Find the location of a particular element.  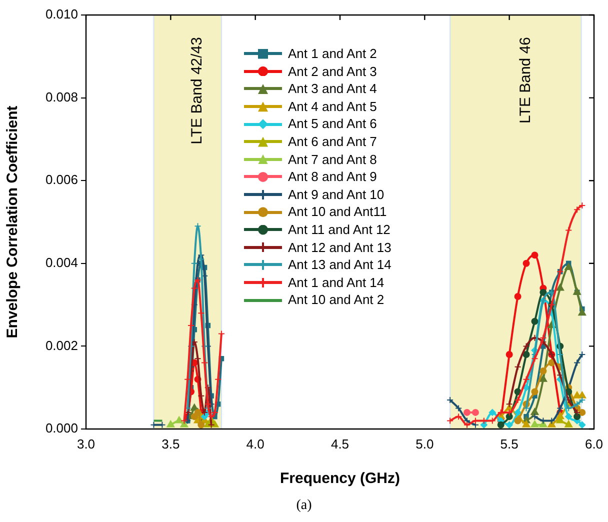

legend-label: Ant 10 and Ant 2 is located at coordinates (336, 300).